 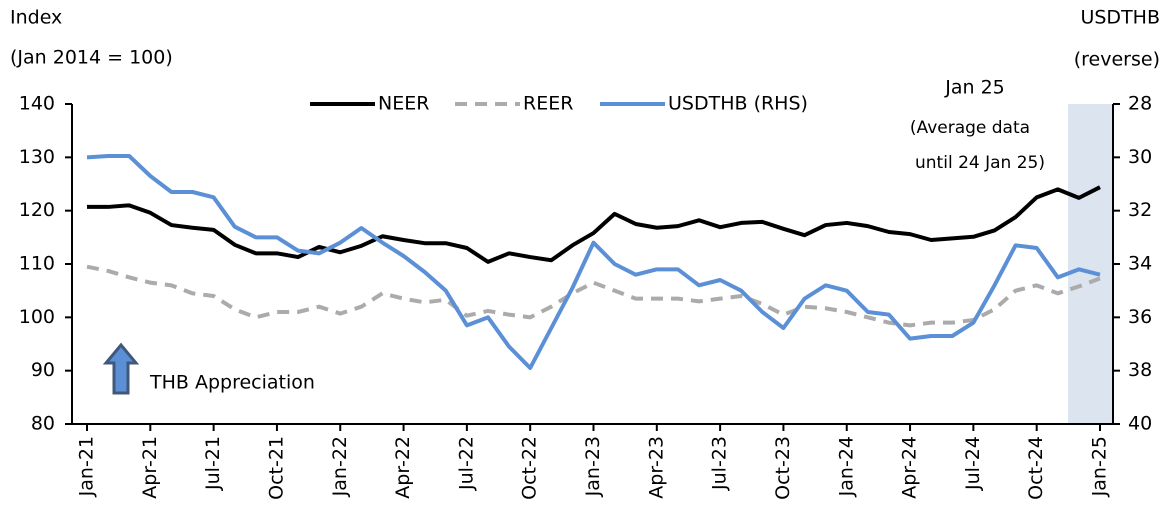 I want to click on y-label: Index, so click(x=36, y=18).